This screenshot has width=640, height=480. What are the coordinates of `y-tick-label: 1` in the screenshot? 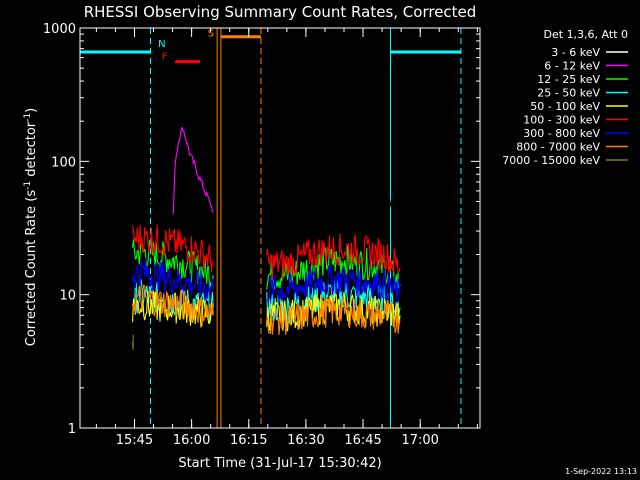 It's located at (72, 429).